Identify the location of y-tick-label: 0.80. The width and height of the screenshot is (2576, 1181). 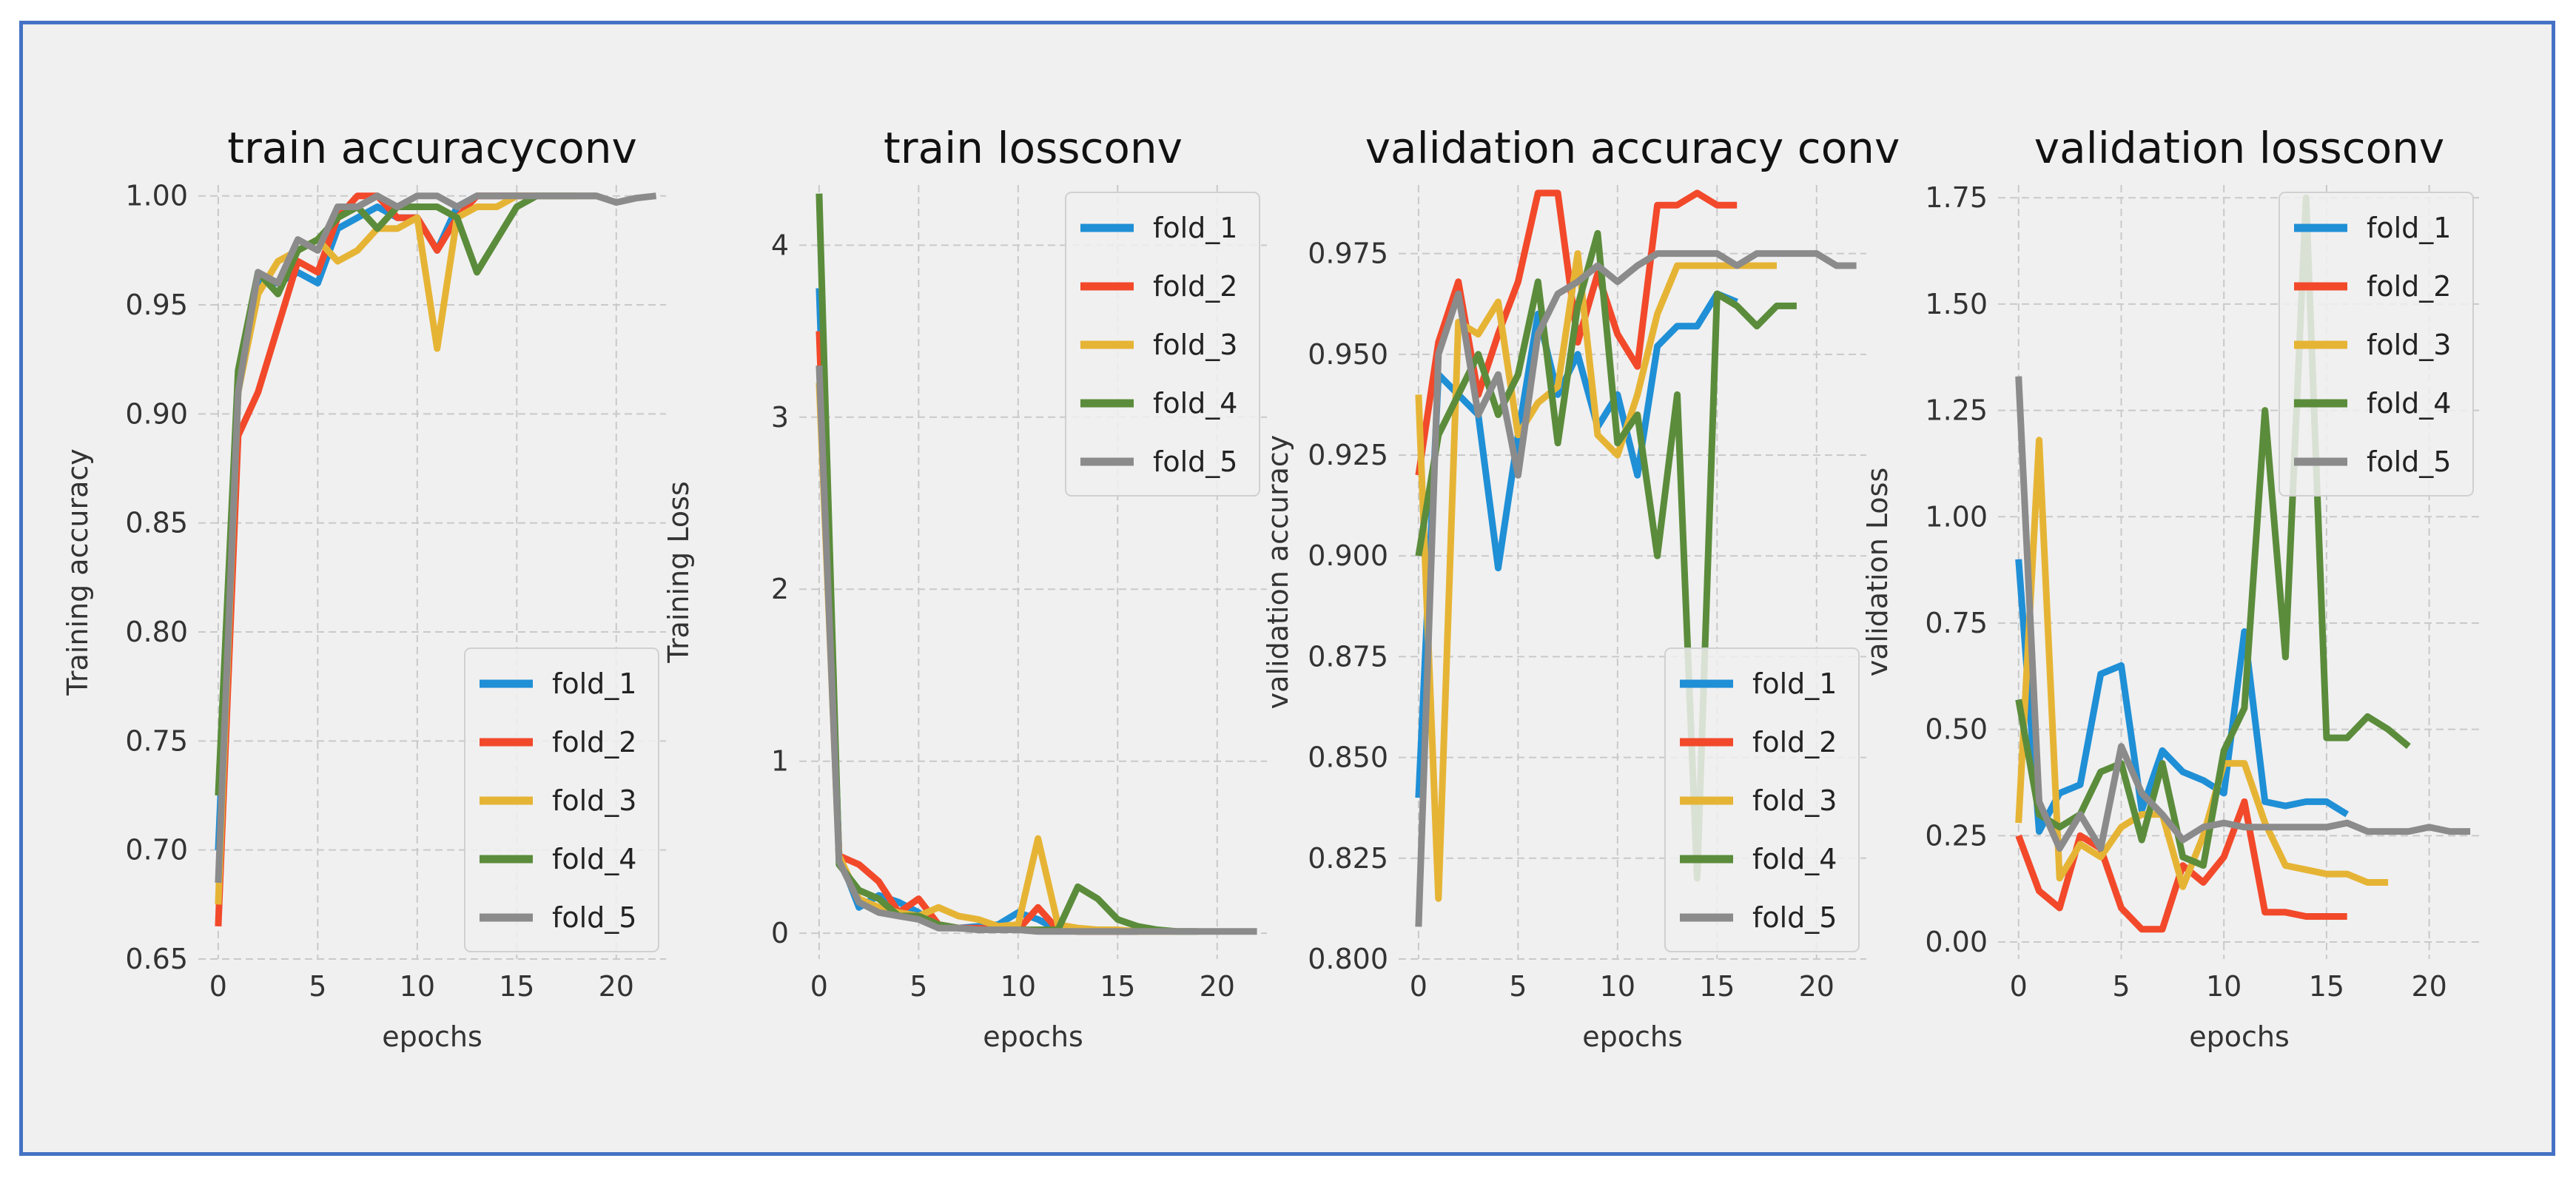
(156, 632).